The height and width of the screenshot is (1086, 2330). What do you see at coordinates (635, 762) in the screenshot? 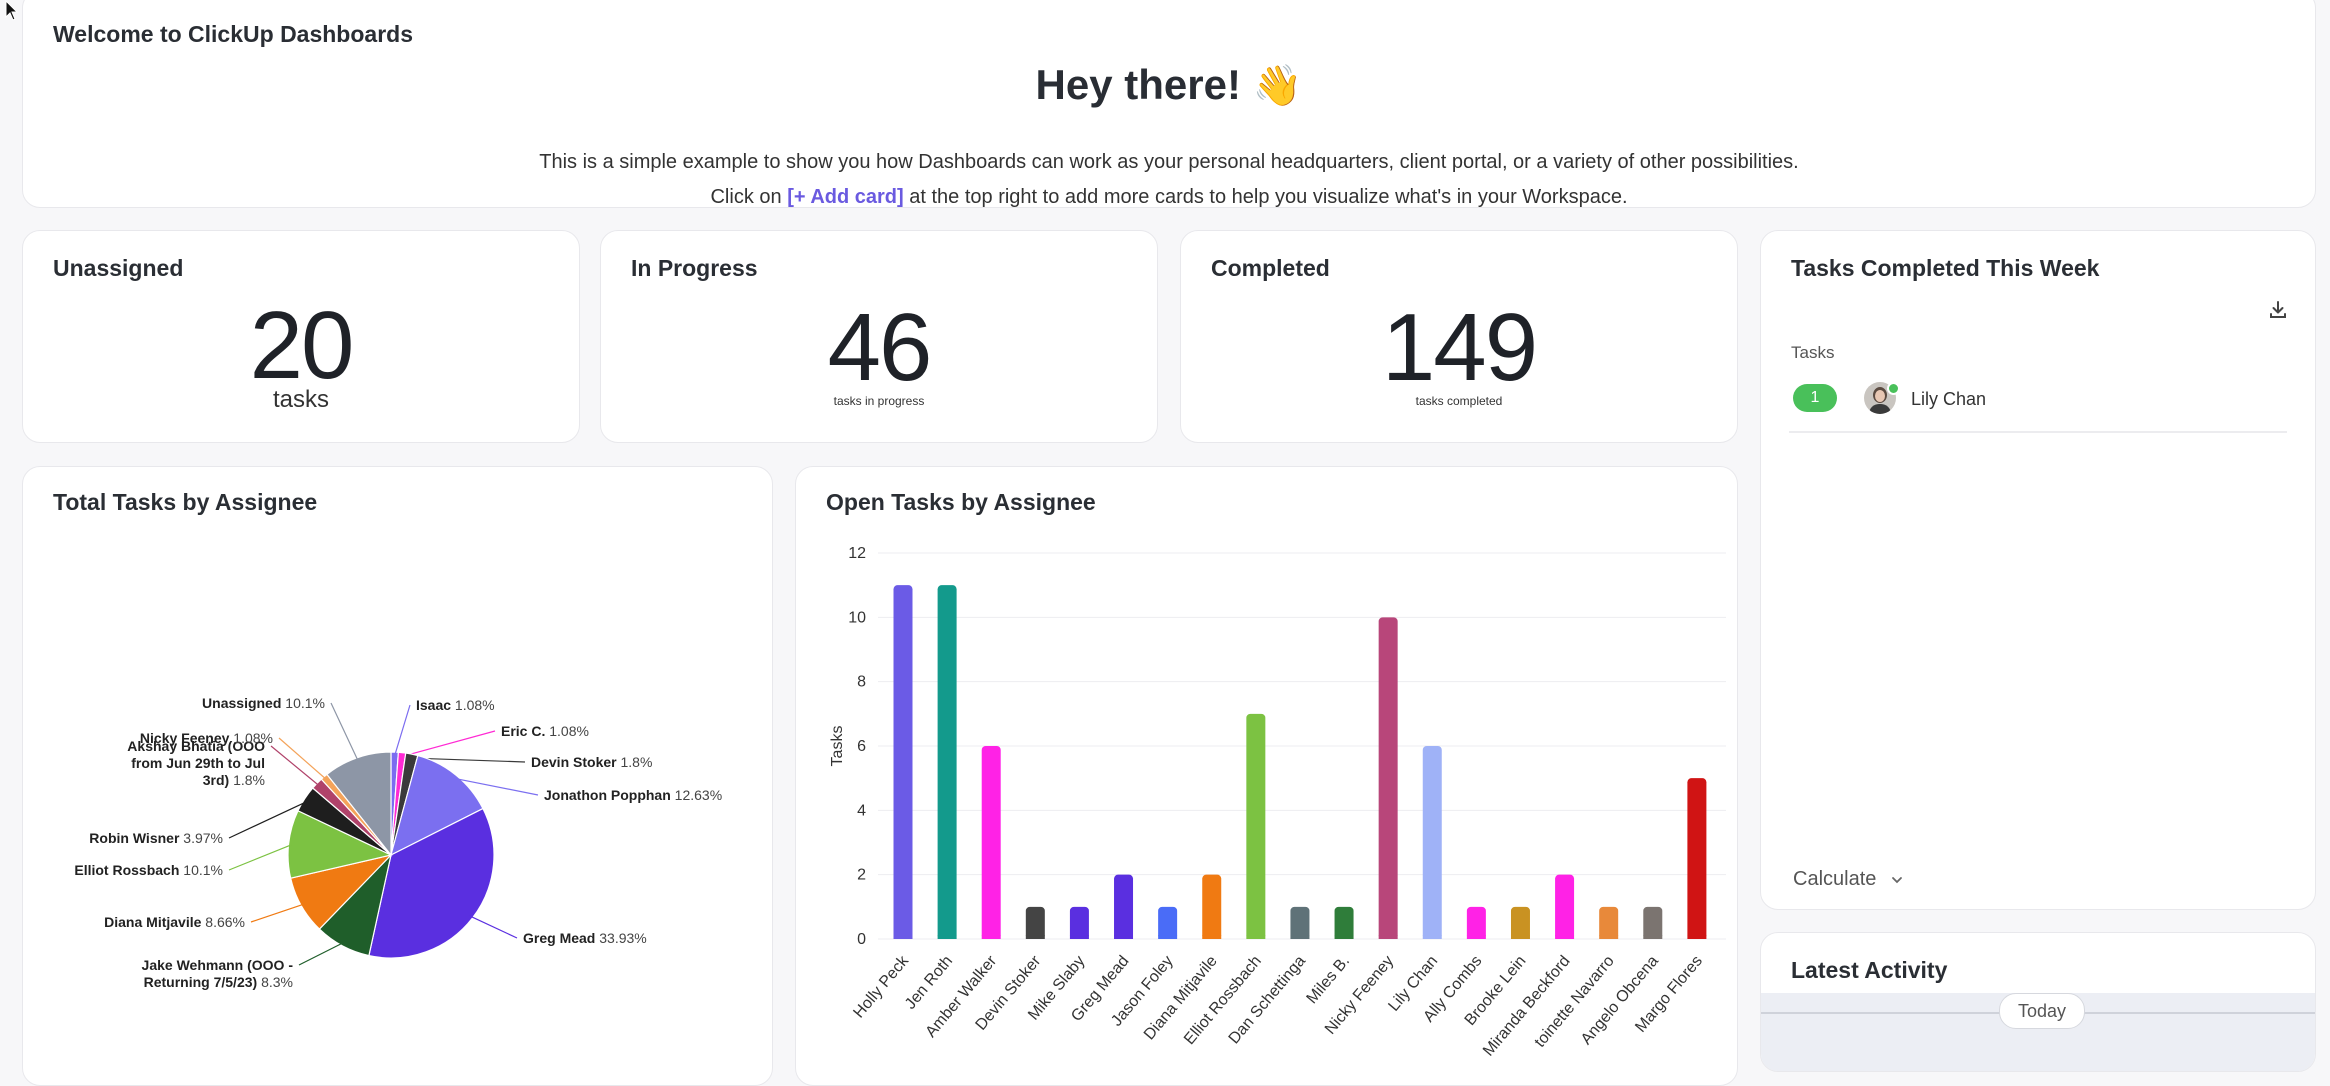
I see `pie-label-percent: 1.8%` at bounding box center [635, 762].